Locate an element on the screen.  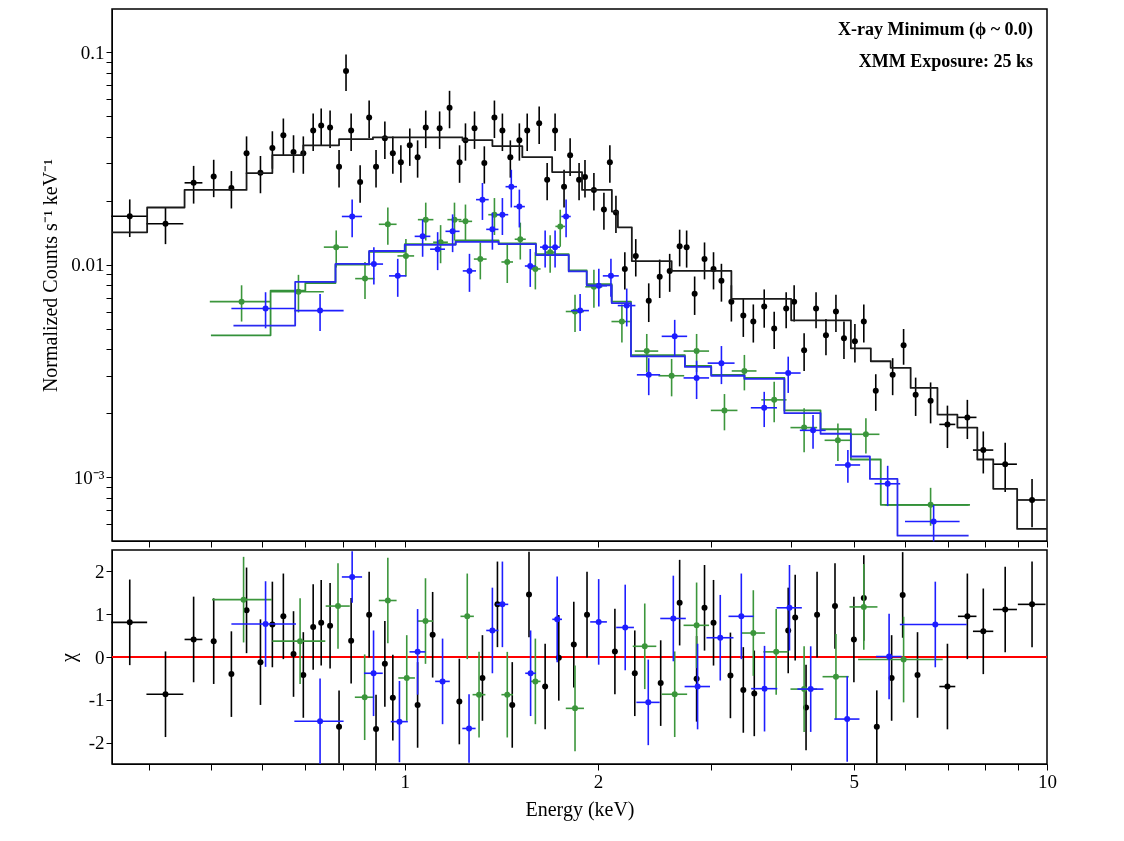
y-tick-label: 0 is located at coordinates (100, 657).